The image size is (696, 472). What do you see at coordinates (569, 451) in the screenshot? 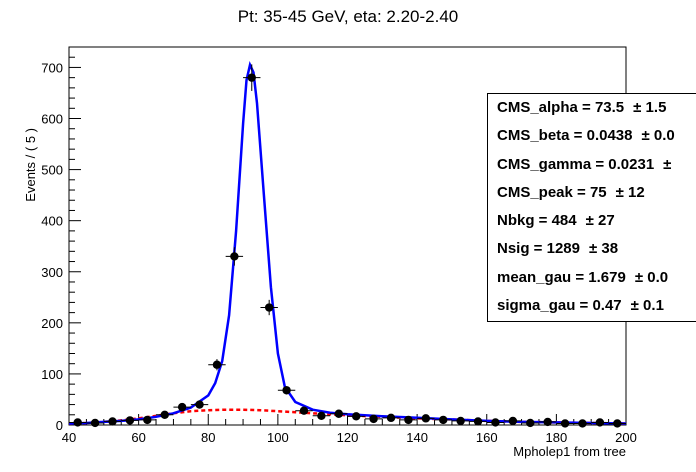
I see `x-axis-label: Mpholep1 from tree` at bounding box center [569, 451].